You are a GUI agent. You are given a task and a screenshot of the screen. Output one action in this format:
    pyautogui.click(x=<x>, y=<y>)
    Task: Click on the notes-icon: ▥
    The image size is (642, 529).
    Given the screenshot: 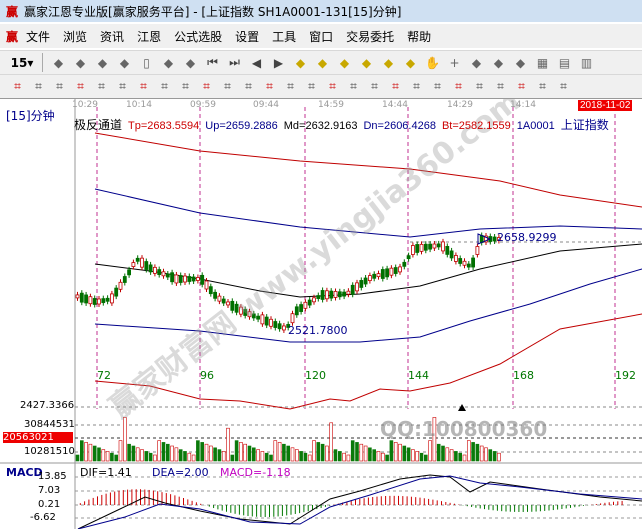 What is the action you would take?
    pyautogui.click(x=586, y=62)
    